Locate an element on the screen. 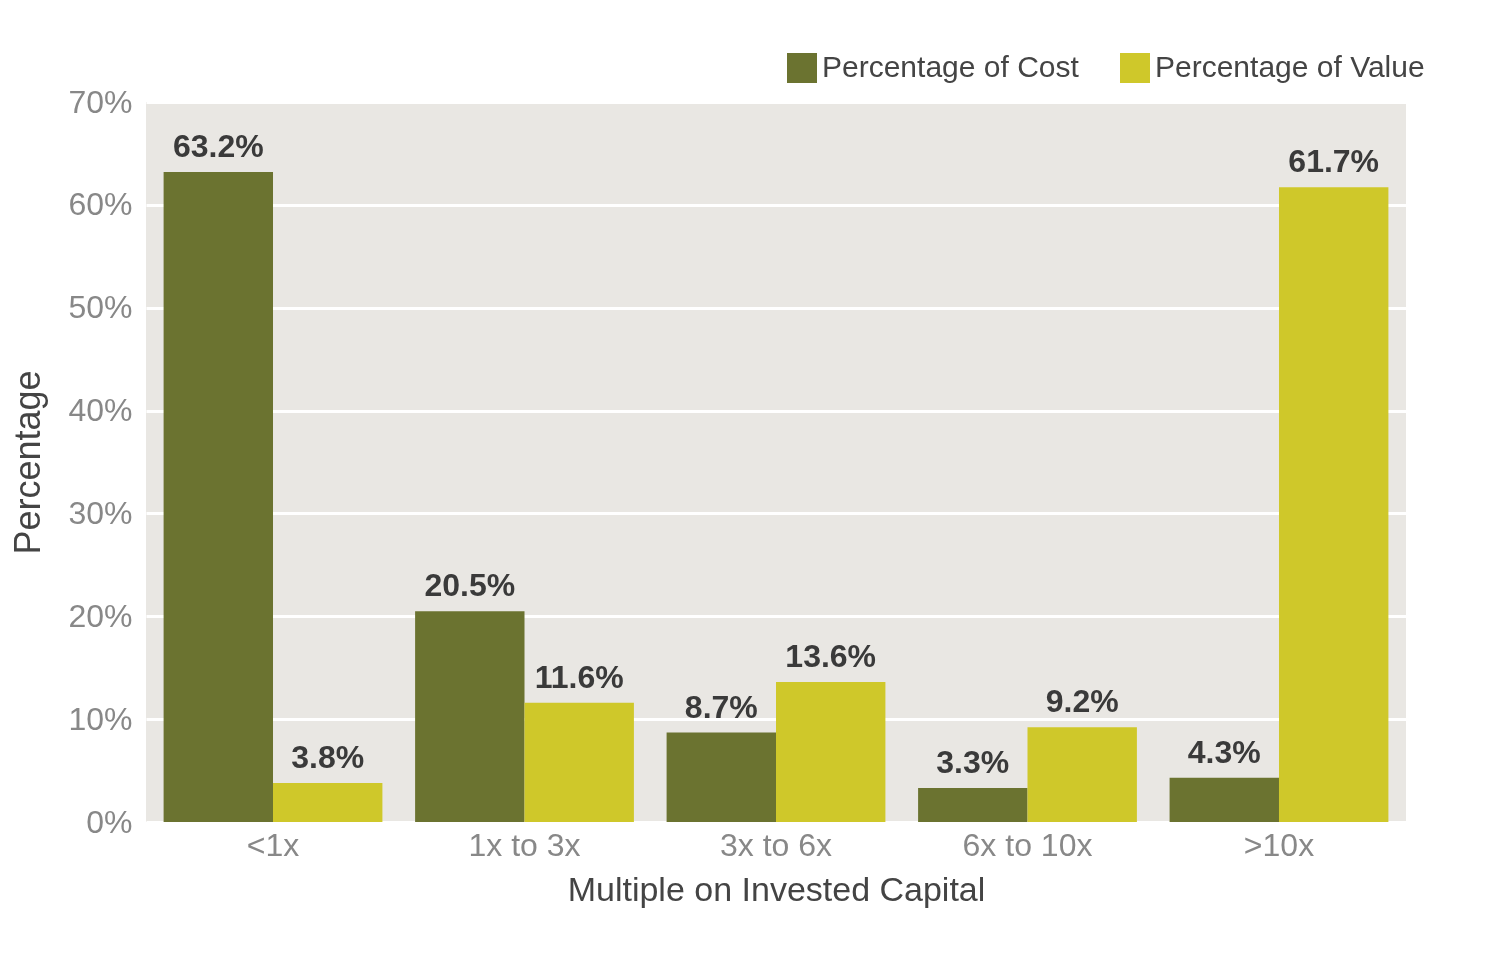 This screenshot has width=1505, height=955. x-tick-label: >10x is located at coordinates (1279, 844).